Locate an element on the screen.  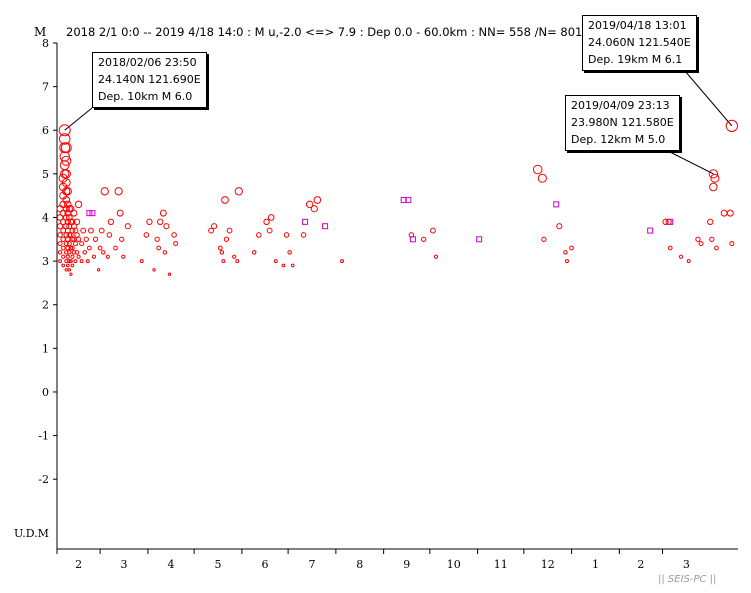
x-tick-label: 8 is located at coordinates (359, 564).